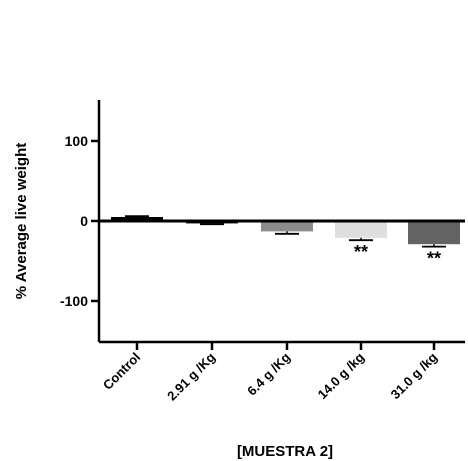 The height and width of the screenshot is (461, 468). What do you see at coordinates (397, 255) in the screenshot?
I see `significance-annotations: ** **` at bounding box center [397, 255].